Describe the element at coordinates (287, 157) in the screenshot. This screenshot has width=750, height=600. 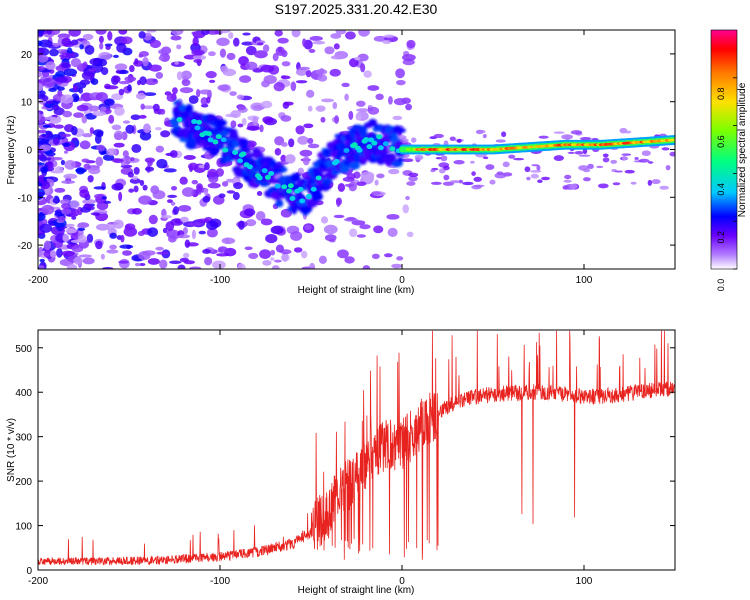
I see `spectrogram-ridge` at that location.